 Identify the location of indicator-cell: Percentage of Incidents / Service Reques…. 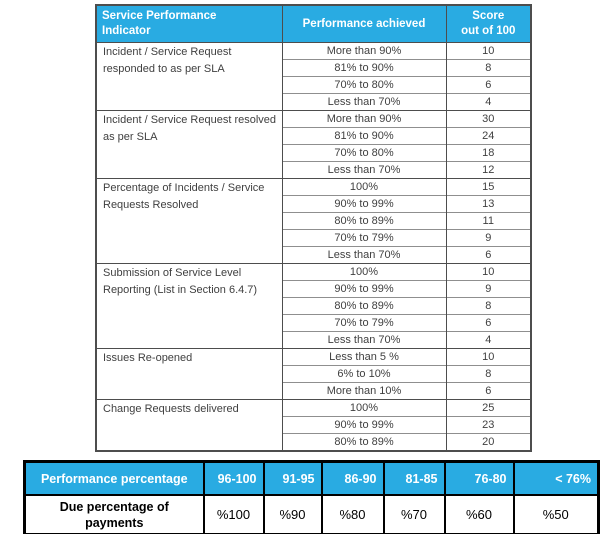
(188, 221).